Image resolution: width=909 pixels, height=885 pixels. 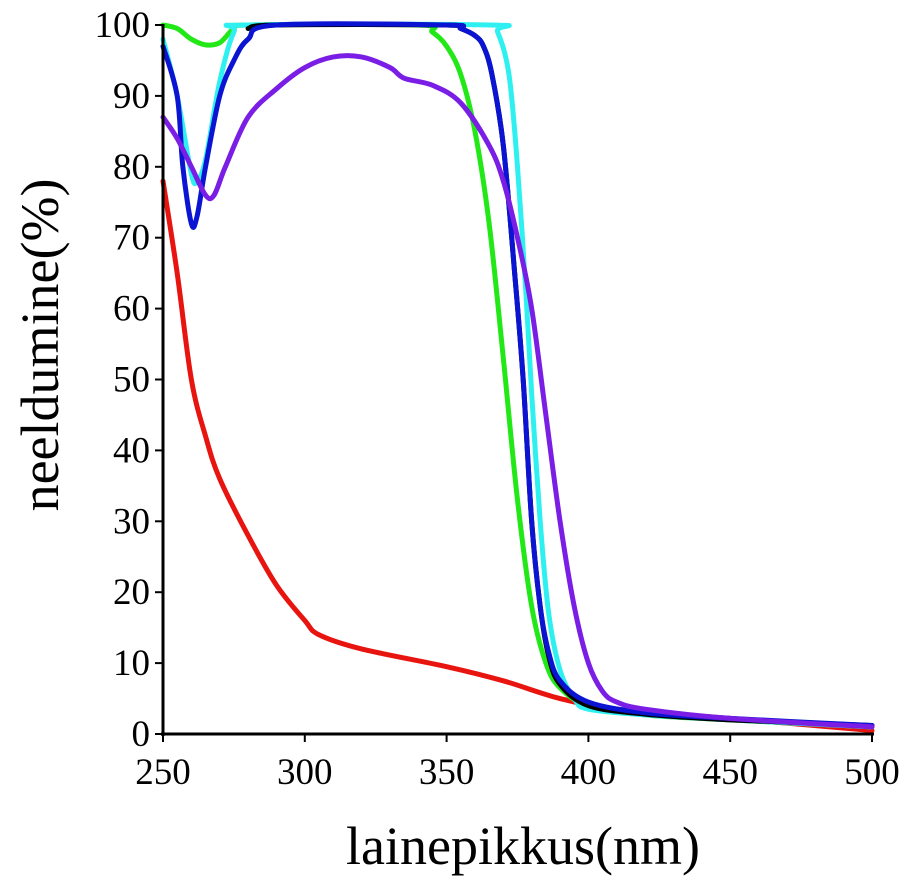 What do you see at coordinates (163, 772) in the screenshot?
I see `x-tick-label: 250` at bounding box center [163, 772].